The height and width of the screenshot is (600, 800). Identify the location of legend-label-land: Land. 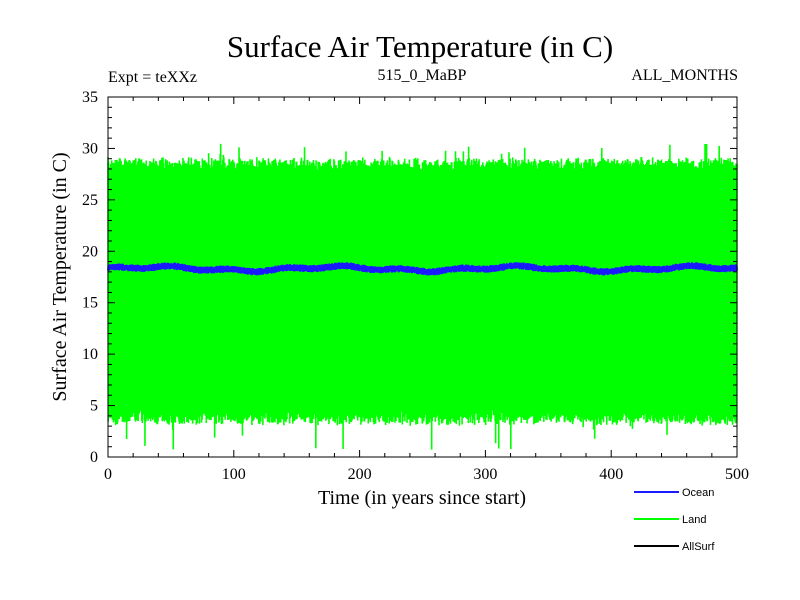
(694, 520).